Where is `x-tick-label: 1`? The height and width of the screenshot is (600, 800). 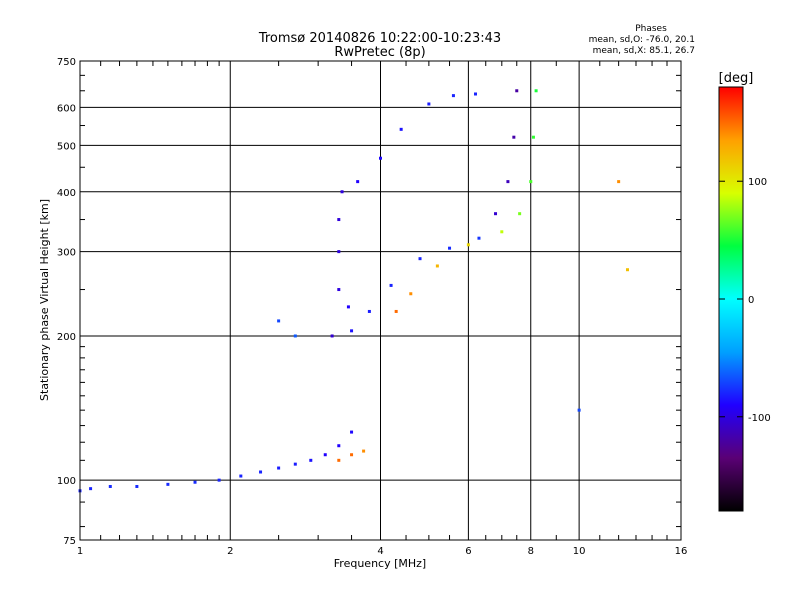
x-tick-label: 1 is located at coordinates (80, 551).